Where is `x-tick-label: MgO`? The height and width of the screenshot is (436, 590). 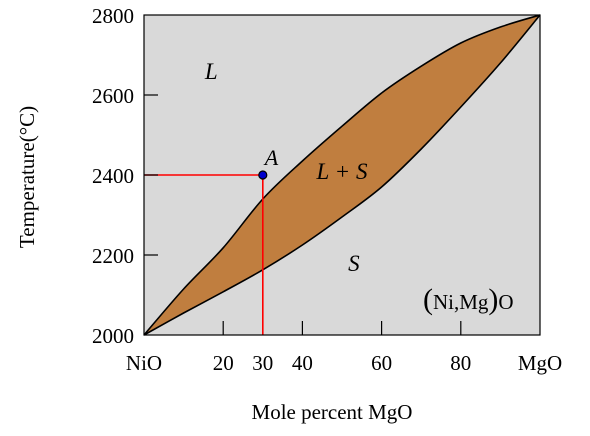
x-tick-label: MgO is located at coordinates (540, 363).